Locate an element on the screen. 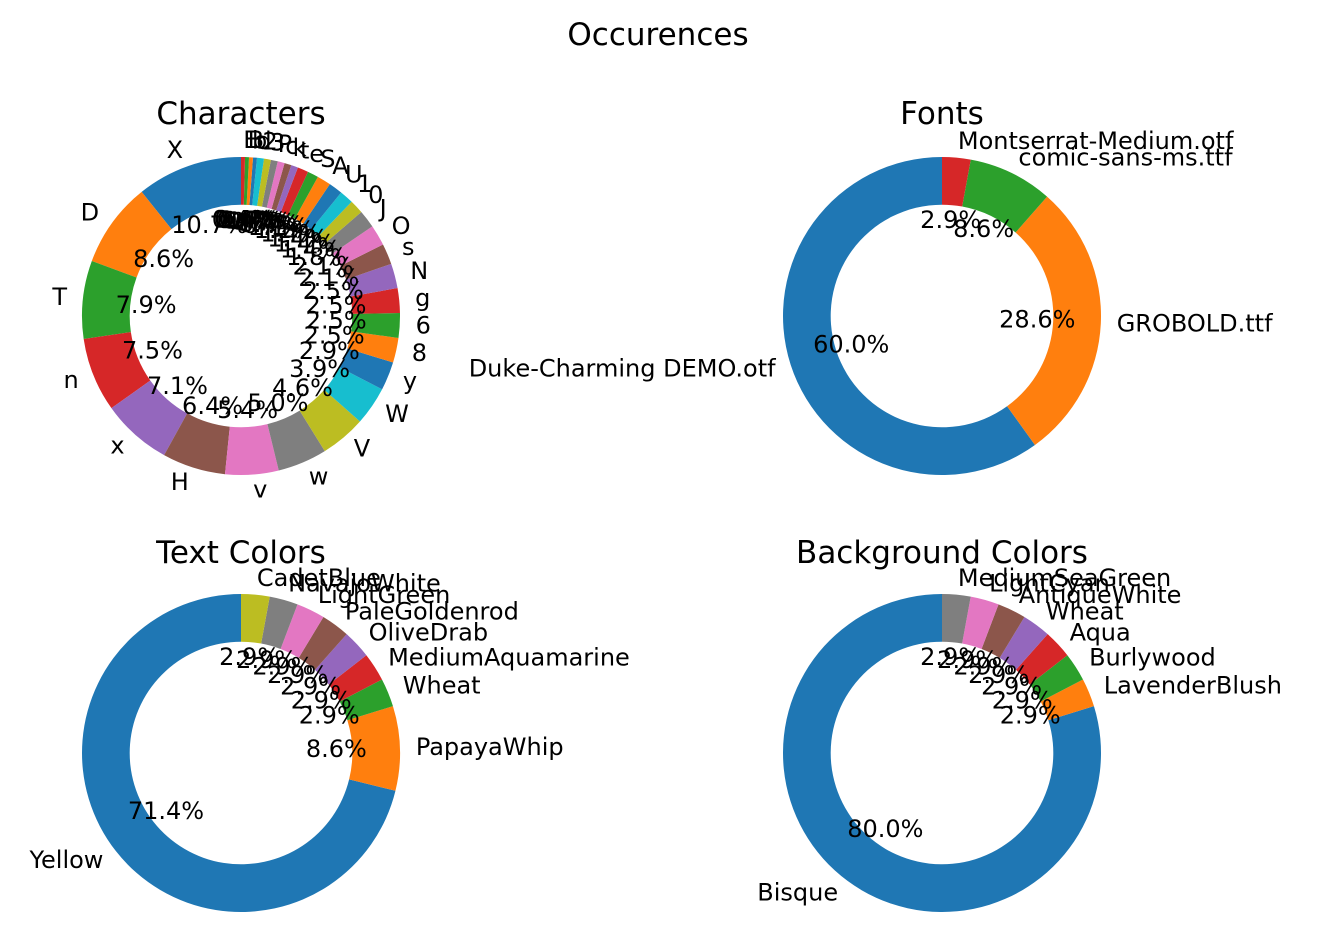  characters-slice-w is located at coordinates (353, 394).